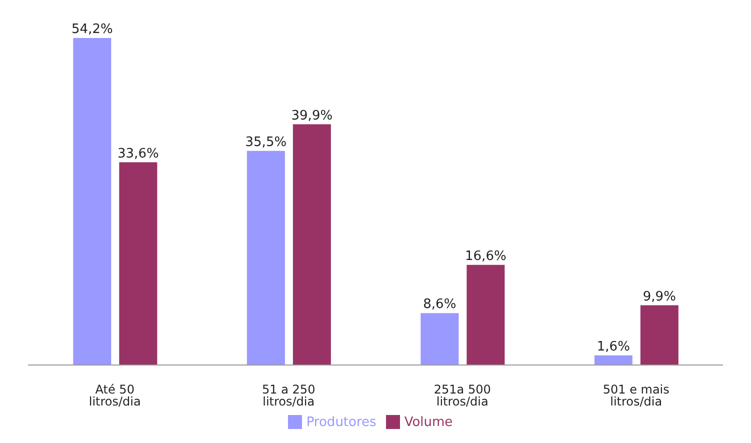  Describe the element at coordinates (114, 395) in the screenshot. I see `x-tick-label: Até 50 litros/dia` at that location.